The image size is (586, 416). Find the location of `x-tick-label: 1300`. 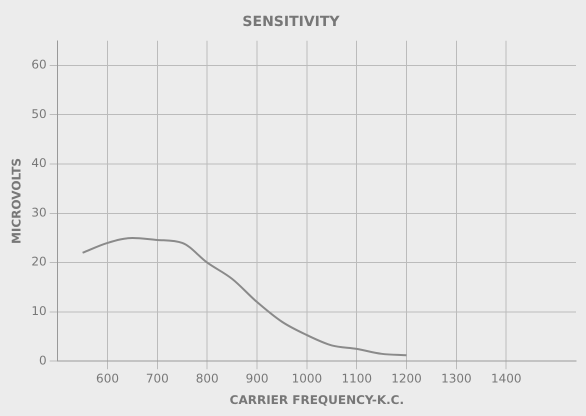

x-tick-label: 1300 is located at coordinates (456, 379).